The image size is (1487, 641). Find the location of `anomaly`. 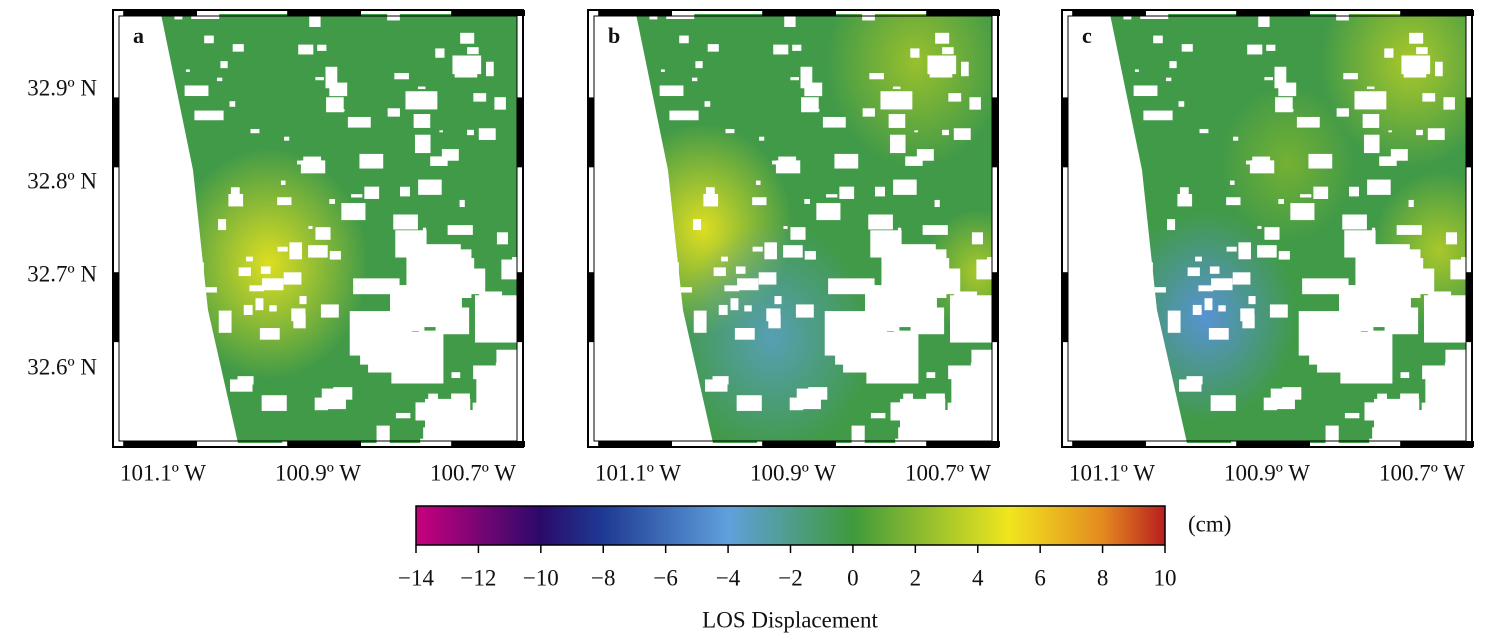

anomaly is located at coordinates (1287, 163).